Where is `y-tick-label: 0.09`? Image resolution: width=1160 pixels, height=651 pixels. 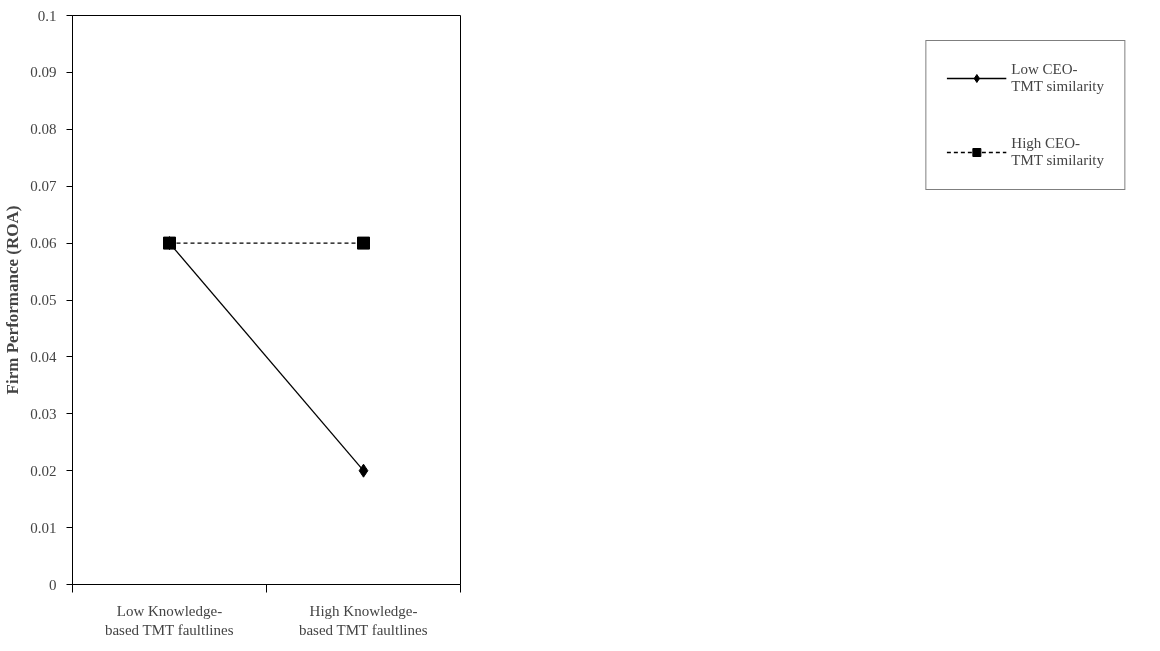 y-tick-label: 0.09 is located at coordinates (43, 72).